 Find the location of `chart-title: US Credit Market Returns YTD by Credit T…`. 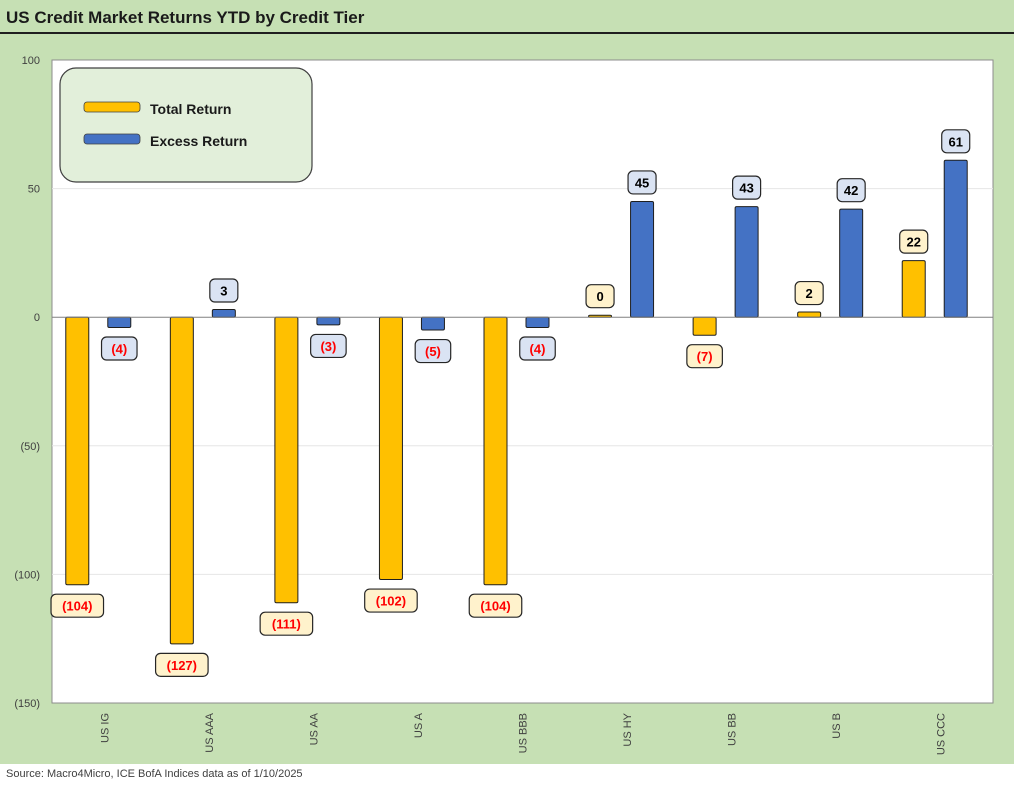

chart-title: US Credit Market Returns YTD by Credit T… is located at coordinates (185, 17).